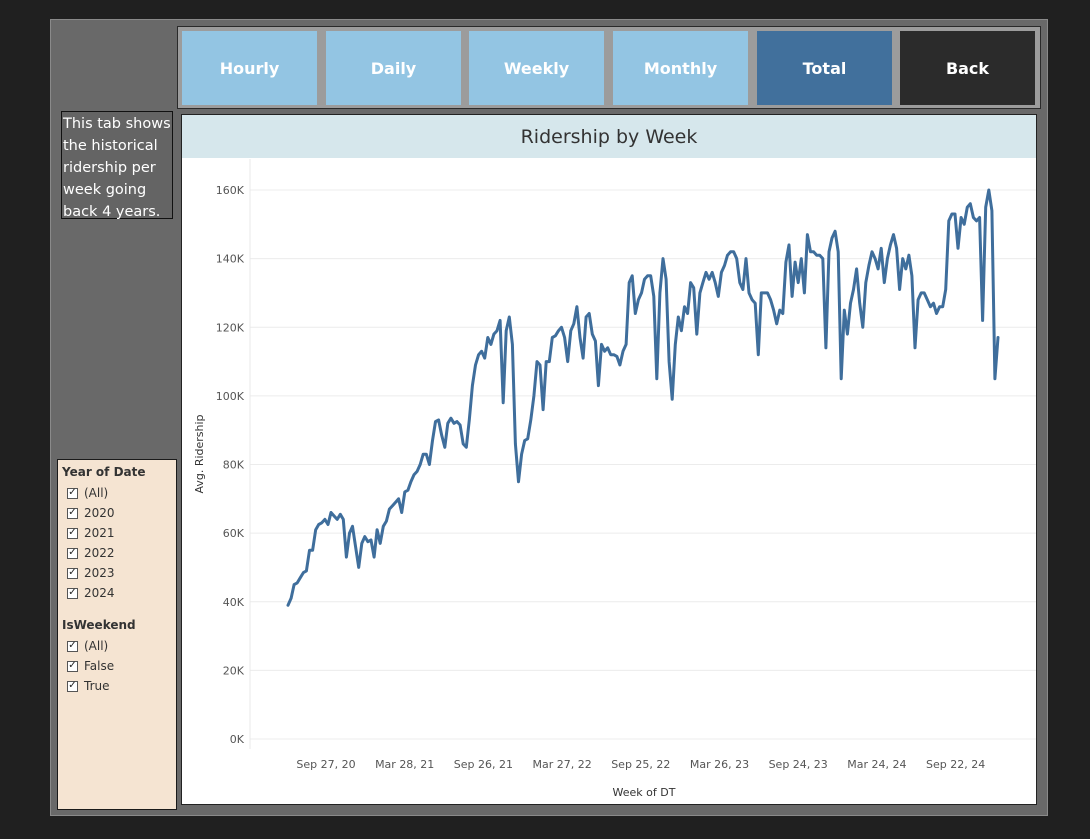  Describe the element at coordinates (99, 513) in the screenshot. I see `filter-option-label: 2020` at that location.